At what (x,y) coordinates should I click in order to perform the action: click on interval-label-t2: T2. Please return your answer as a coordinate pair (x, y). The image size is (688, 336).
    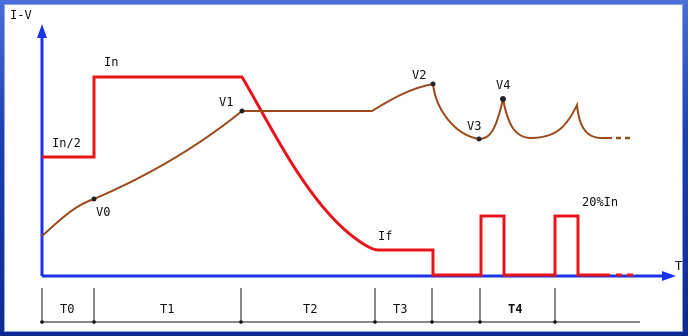
    Looking at the image, I should click on (310, 309).